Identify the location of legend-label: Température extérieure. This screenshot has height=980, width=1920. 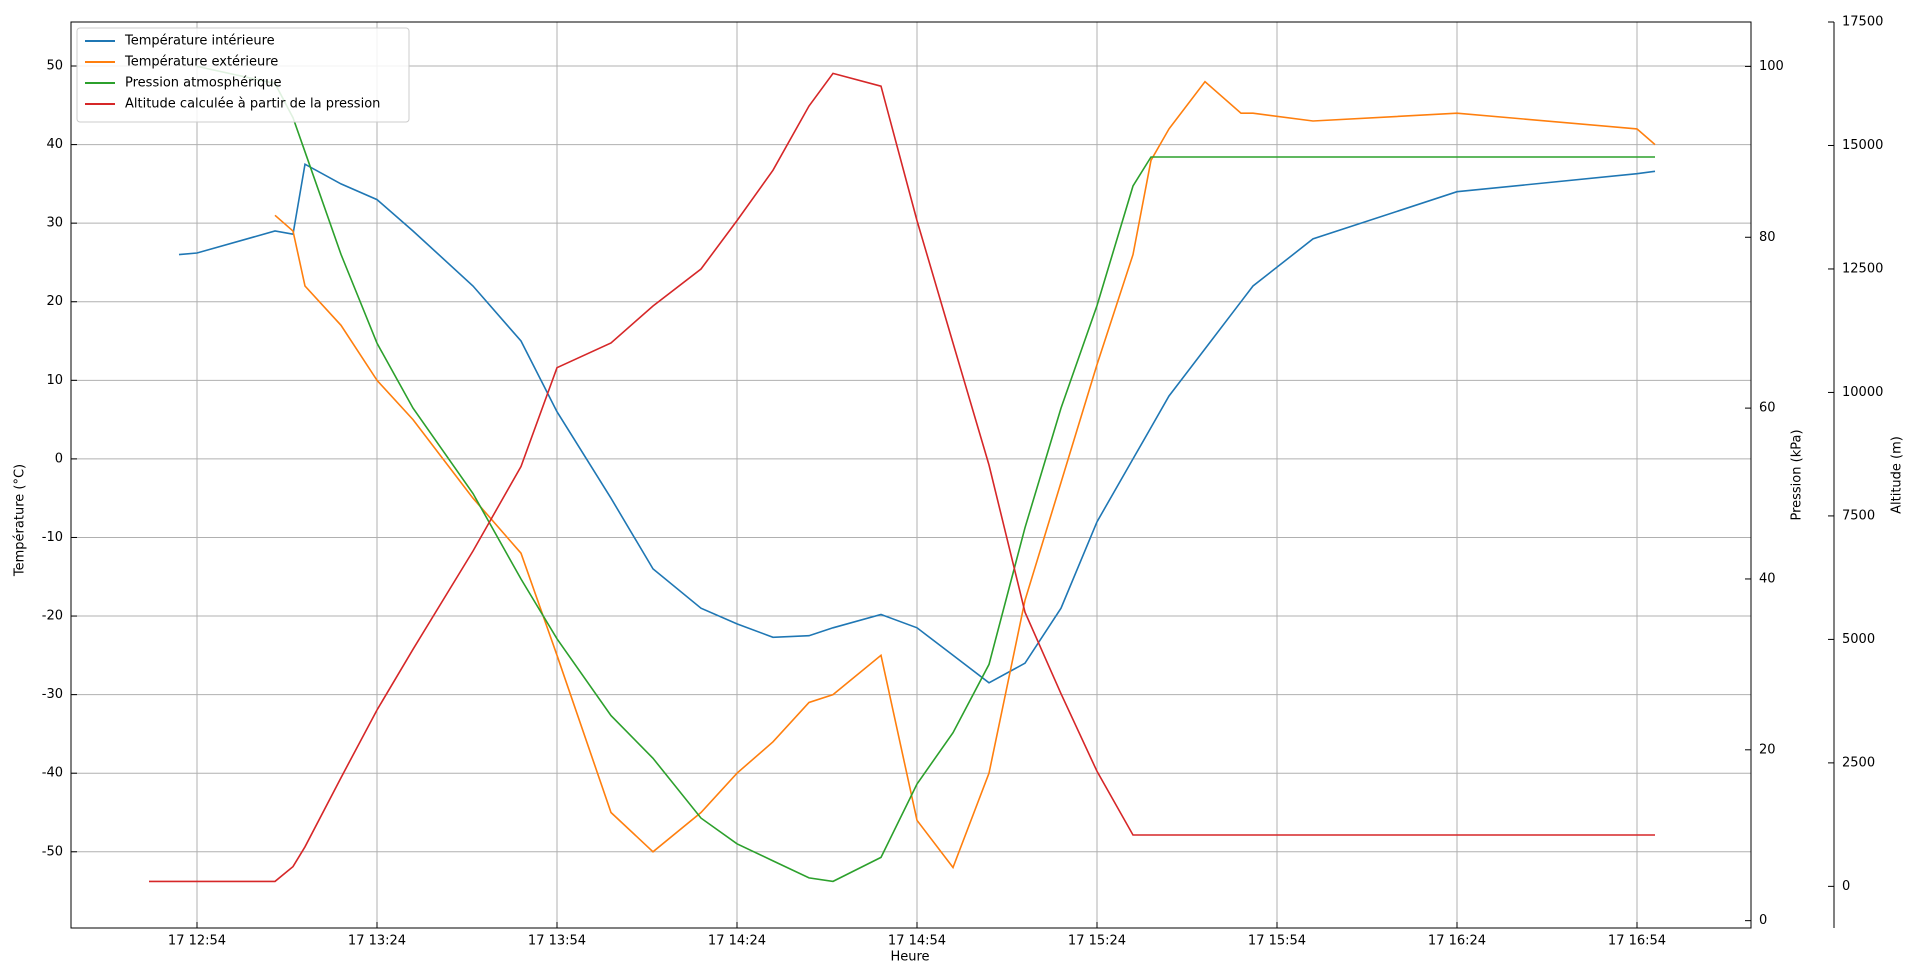
(201, 62).